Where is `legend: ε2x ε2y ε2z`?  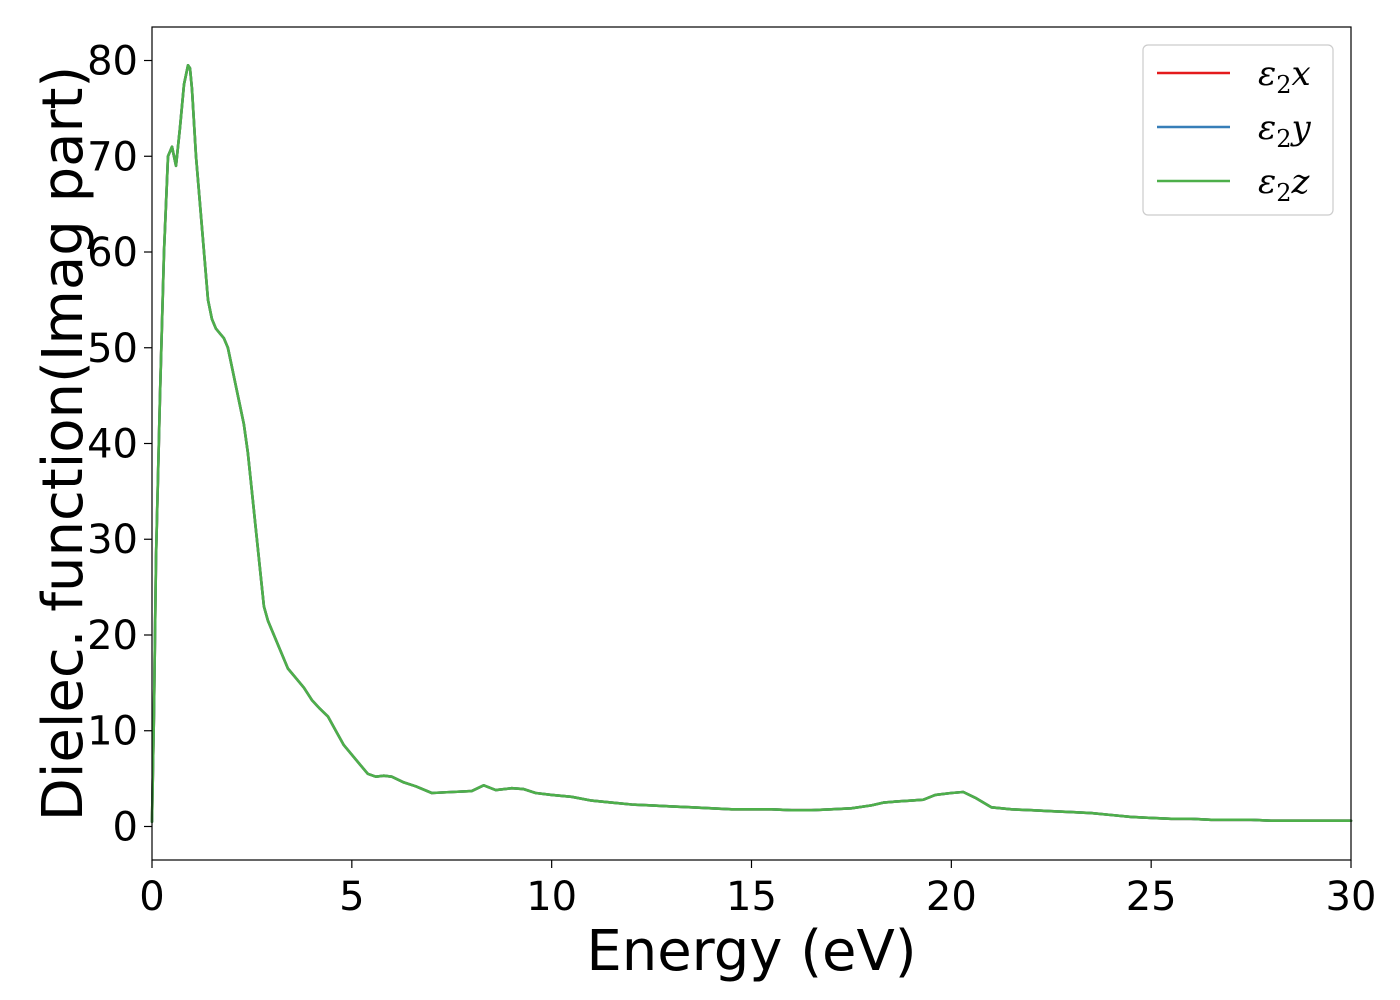 legend: ε2x ε2y ε2z is located at coordinates (1238, 130).